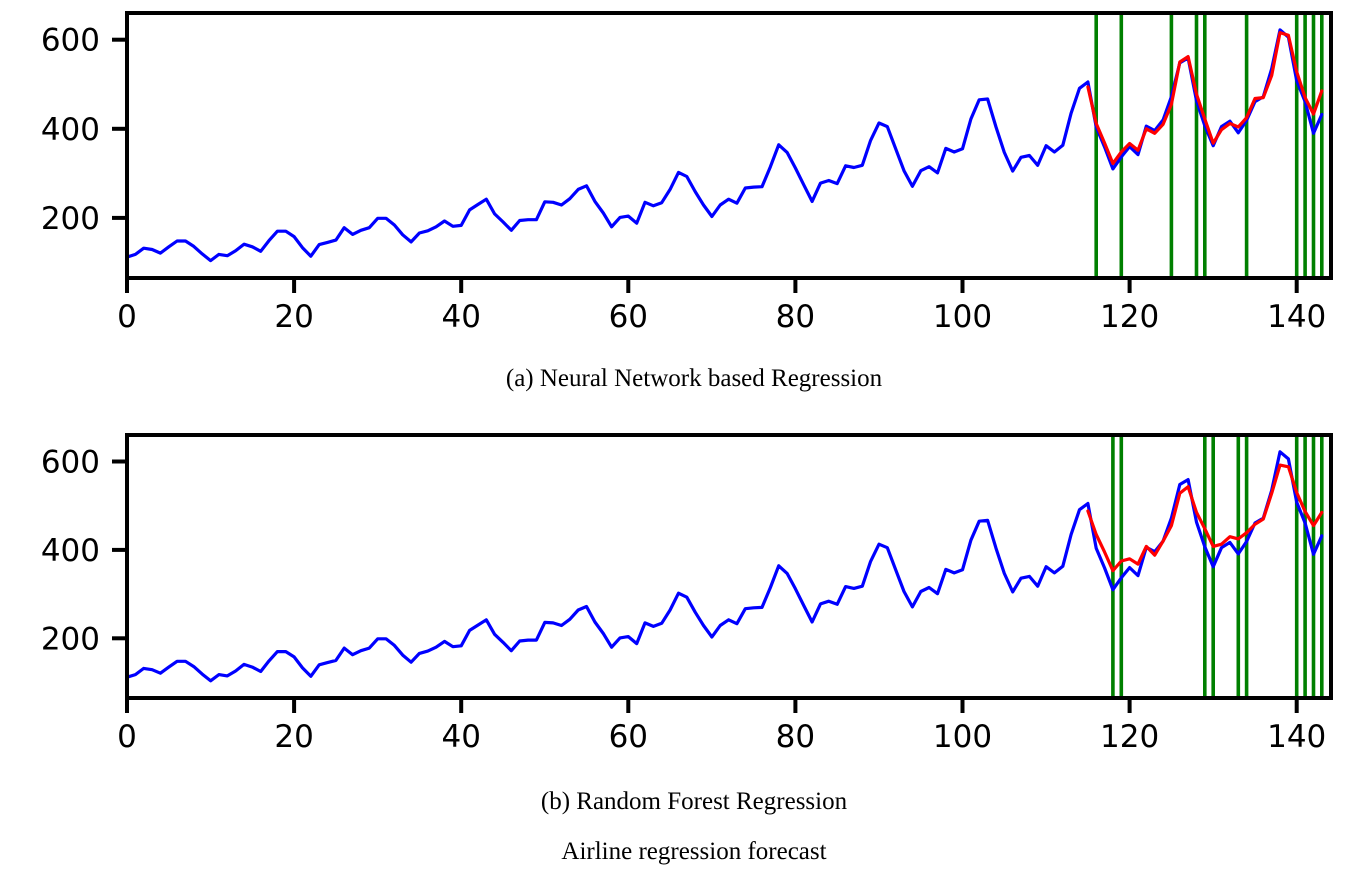 This screenshot has width=1348, height=870. What do you see at coordinates (1205, 518) in the screenshot?
I see `random-forest-prediction-line` at bounding box center [1205, 518].